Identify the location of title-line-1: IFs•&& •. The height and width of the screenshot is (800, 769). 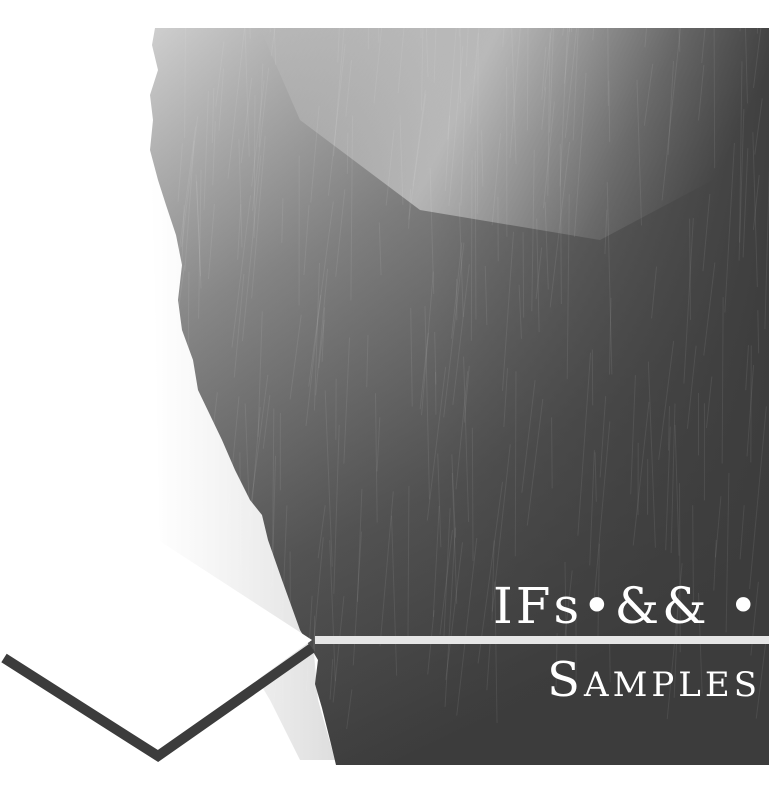
(627, 606).